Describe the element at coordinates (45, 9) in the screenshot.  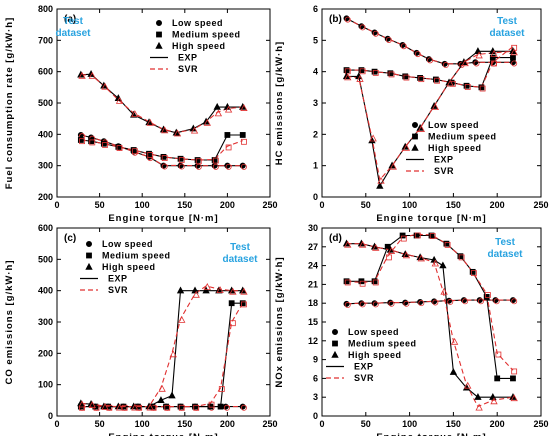
I see `y-tick-label: 800` at that location.